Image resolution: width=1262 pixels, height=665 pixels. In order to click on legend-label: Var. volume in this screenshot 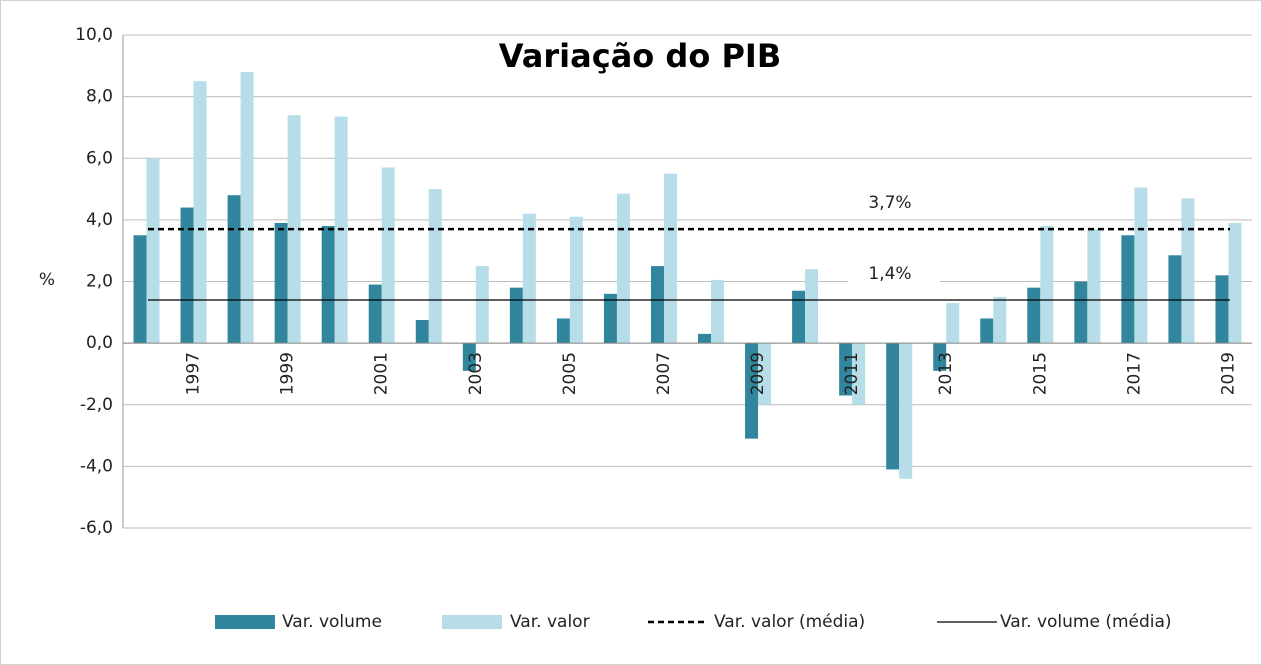, I will do `click(332, 622)`.